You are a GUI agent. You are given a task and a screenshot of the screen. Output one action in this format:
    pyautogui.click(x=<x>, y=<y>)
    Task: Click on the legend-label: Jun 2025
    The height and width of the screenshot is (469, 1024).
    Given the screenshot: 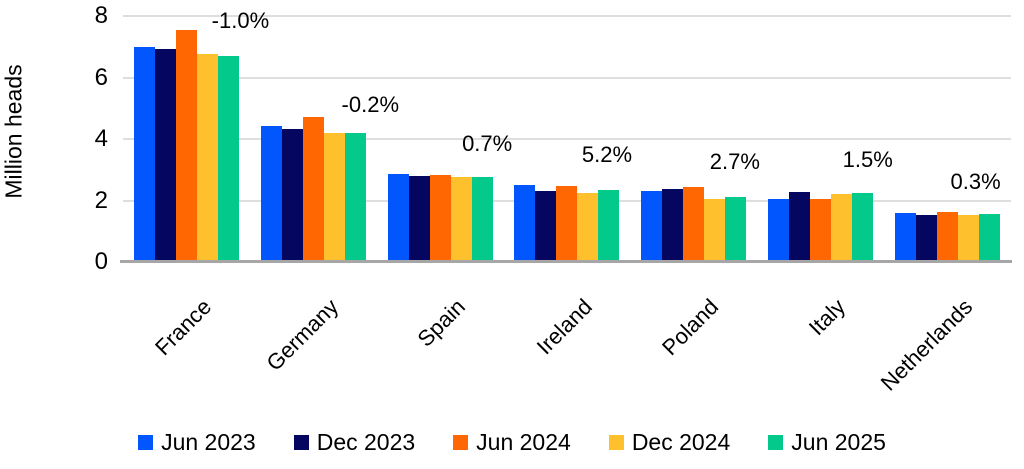 What is the action you would take?
    pyautogui.click(x=838, y=442)
    